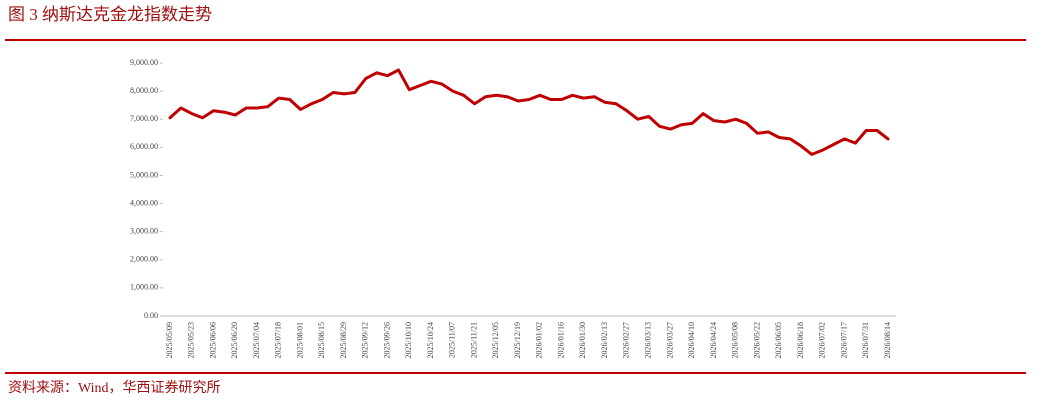 The width and height of the screenshot is (1053, 400). Describe the element at coordinates (865, 340) in the screenshot. I see `x-tick-label: 2026/07/31` at that location.